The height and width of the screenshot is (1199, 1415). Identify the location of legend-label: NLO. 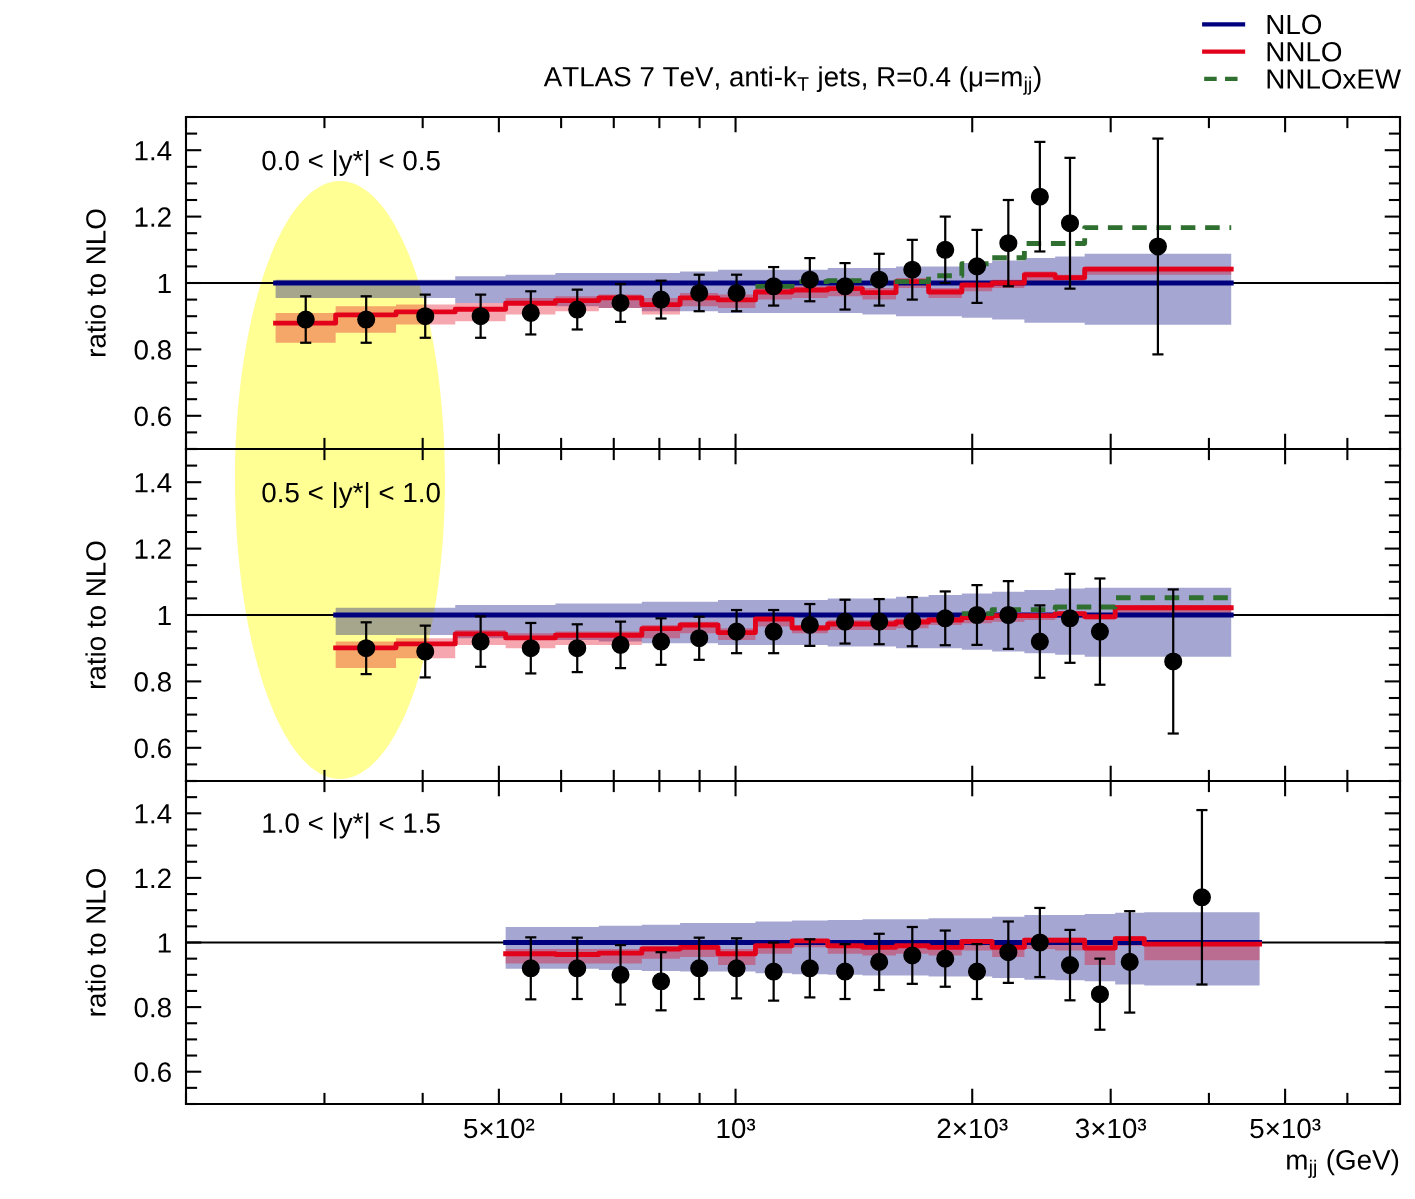
(1294, 24).